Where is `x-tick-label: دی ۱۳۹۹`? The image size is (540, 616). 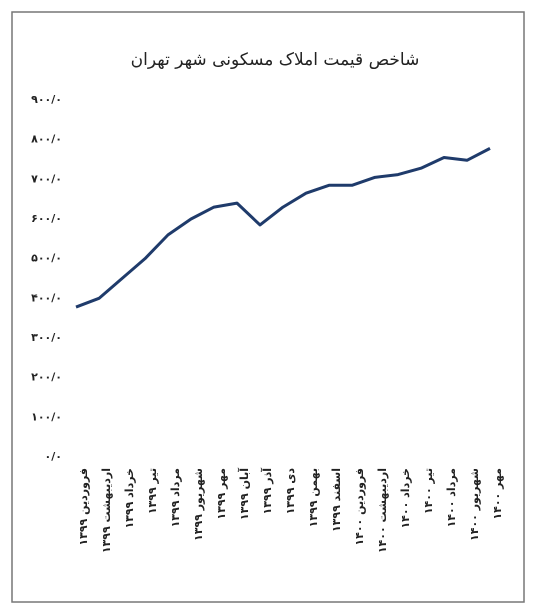 x-tick-label: دی ۱۳۹۹ is located at coordinates (290, 491).